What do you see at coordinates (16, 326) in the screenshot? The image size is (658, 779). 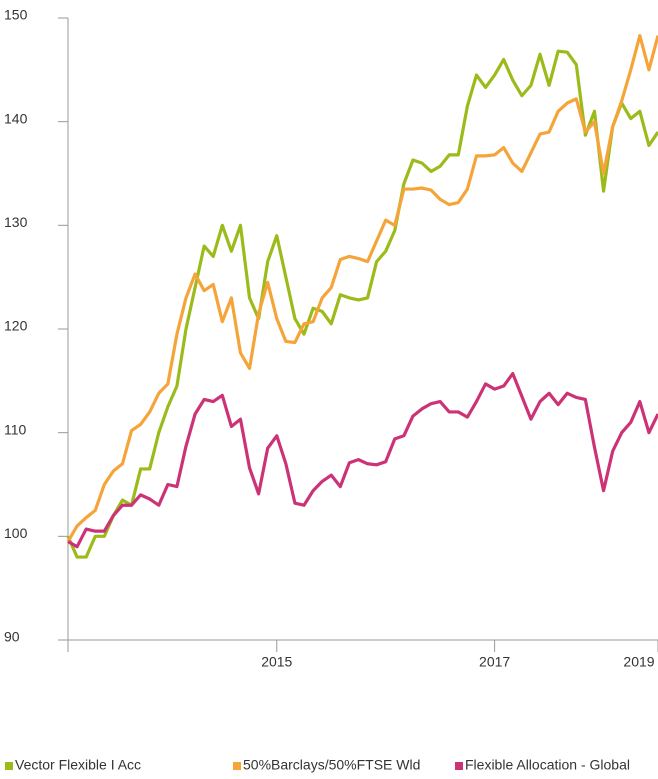 I see `y-tick-label: 120` at bounding box center [16, 326].